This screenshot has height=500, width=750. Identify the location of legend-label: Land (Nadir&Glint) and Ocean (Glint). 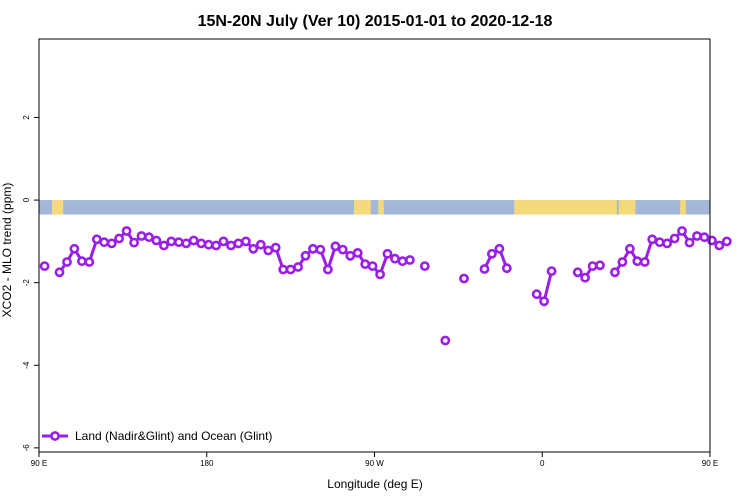
(173, 436).